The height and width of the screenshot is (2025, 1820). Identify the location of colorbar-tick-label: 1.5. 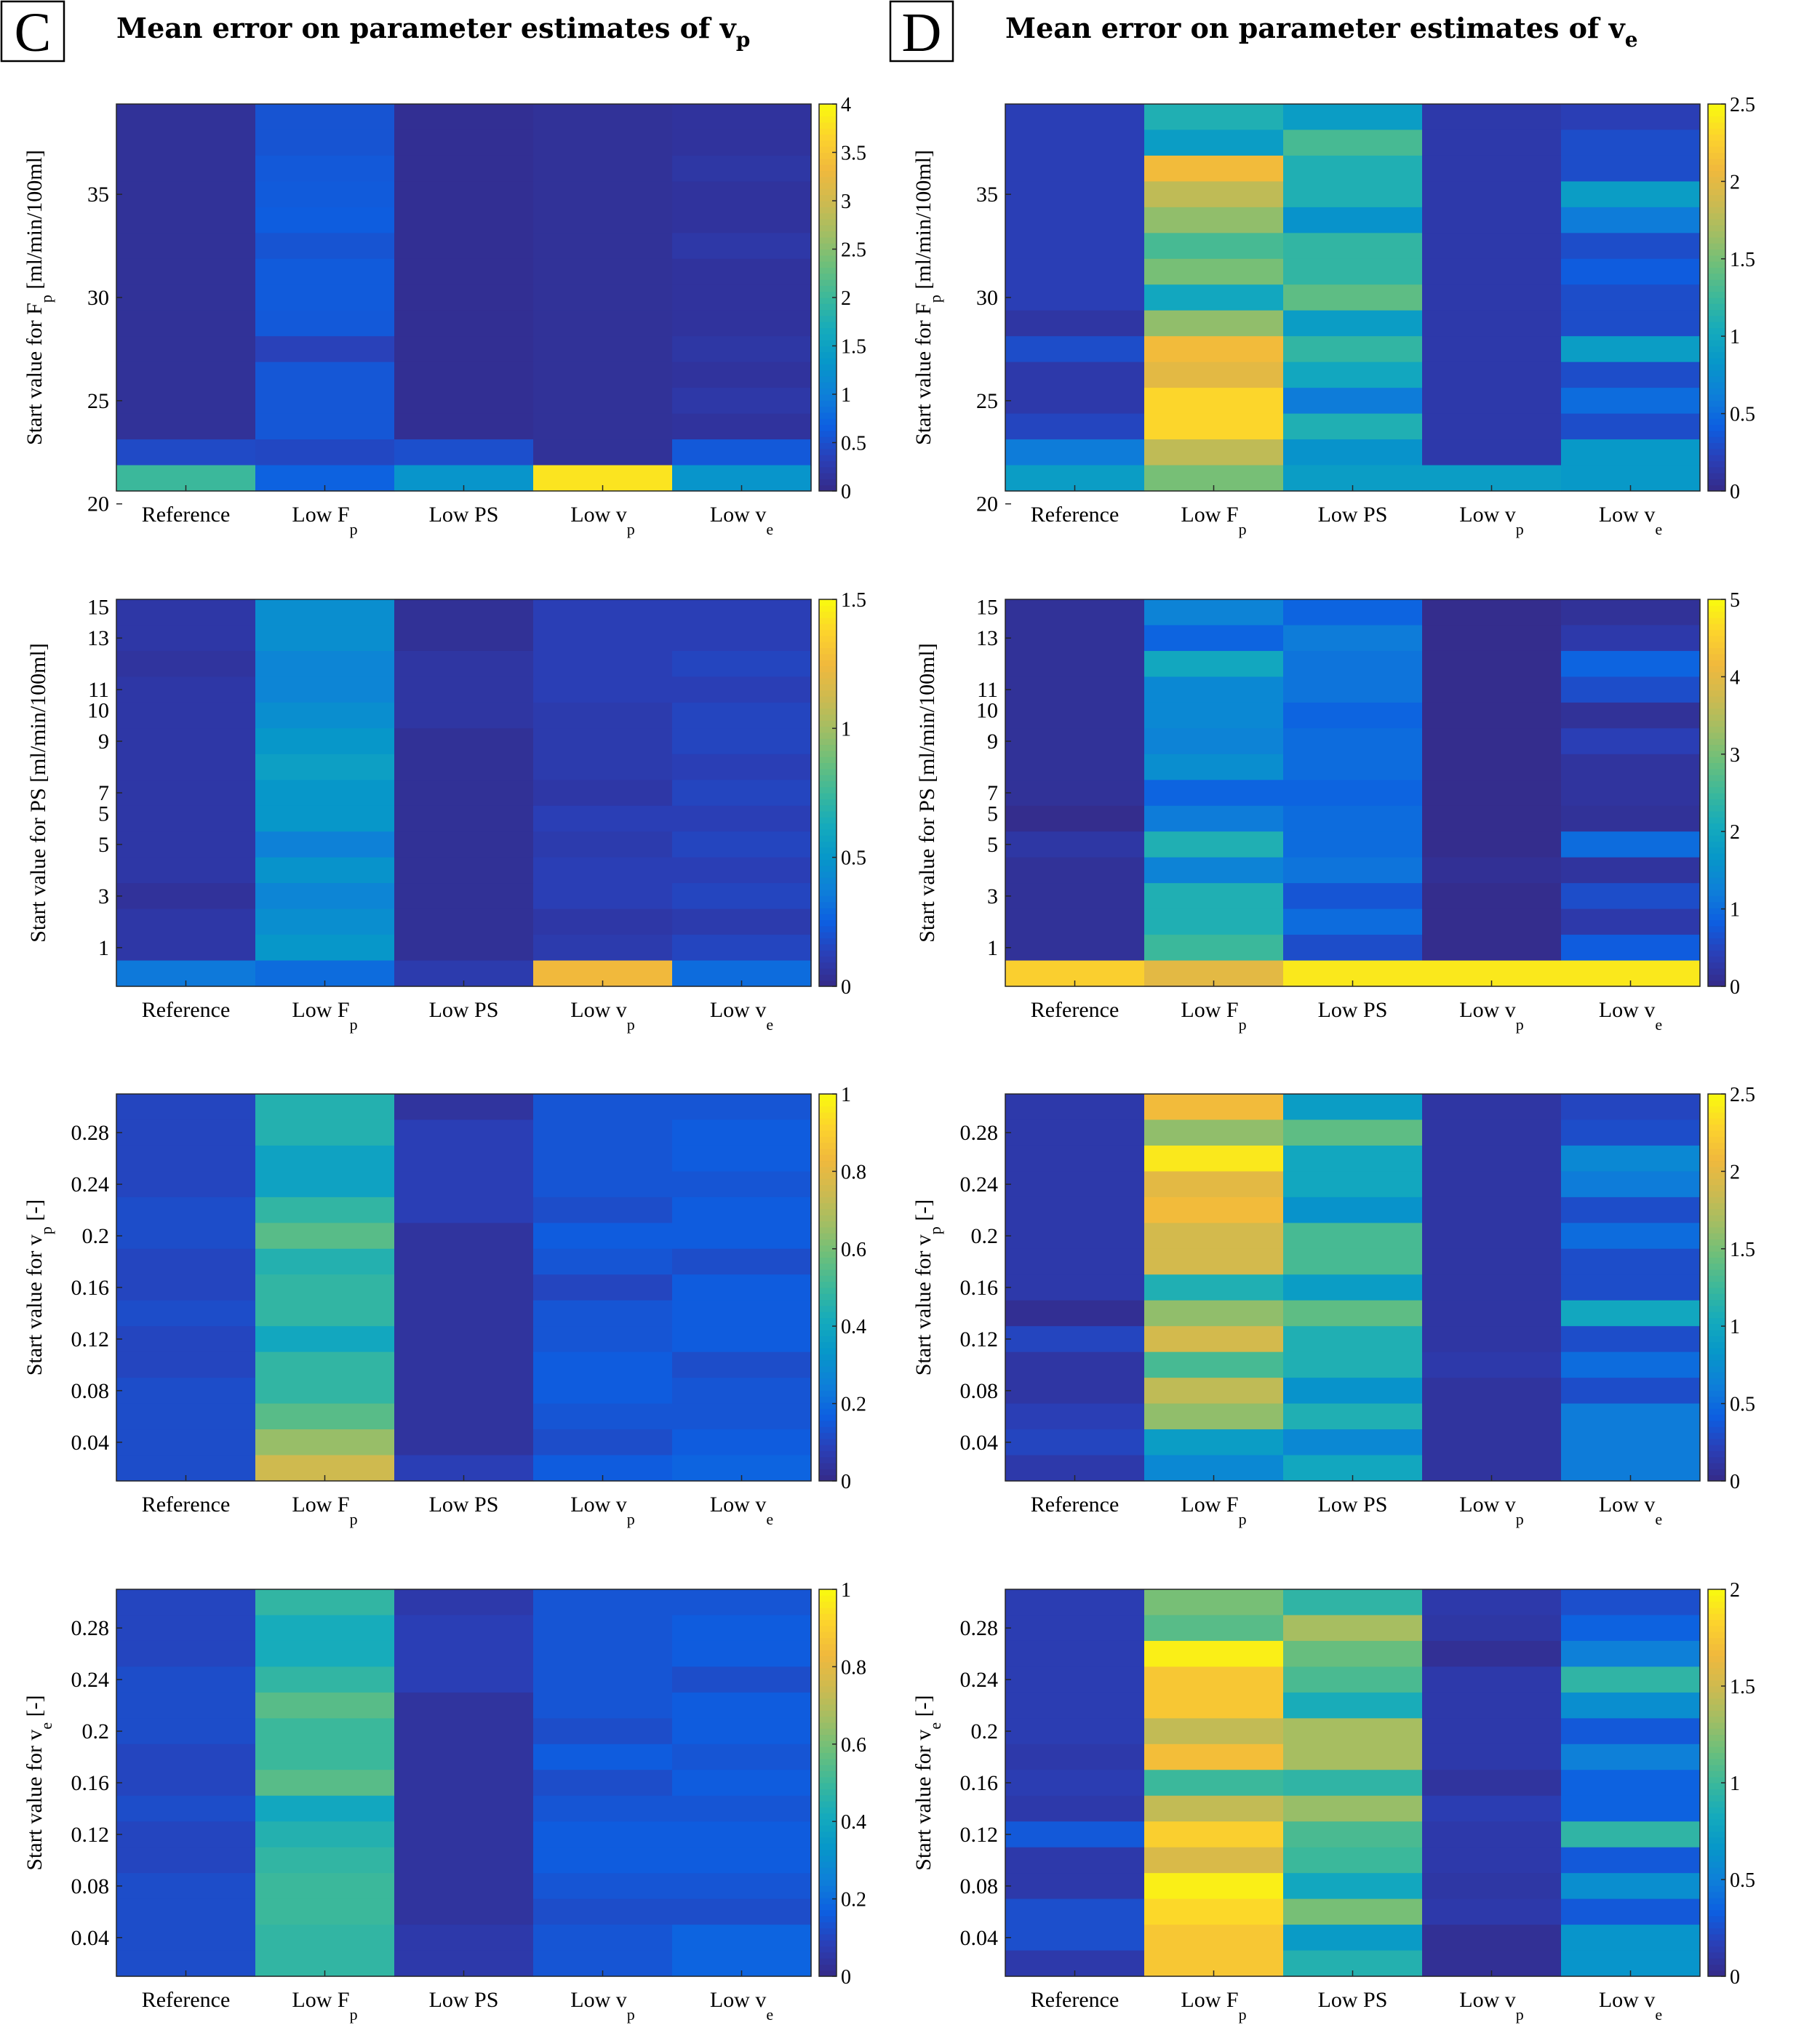
(1742, 1250).